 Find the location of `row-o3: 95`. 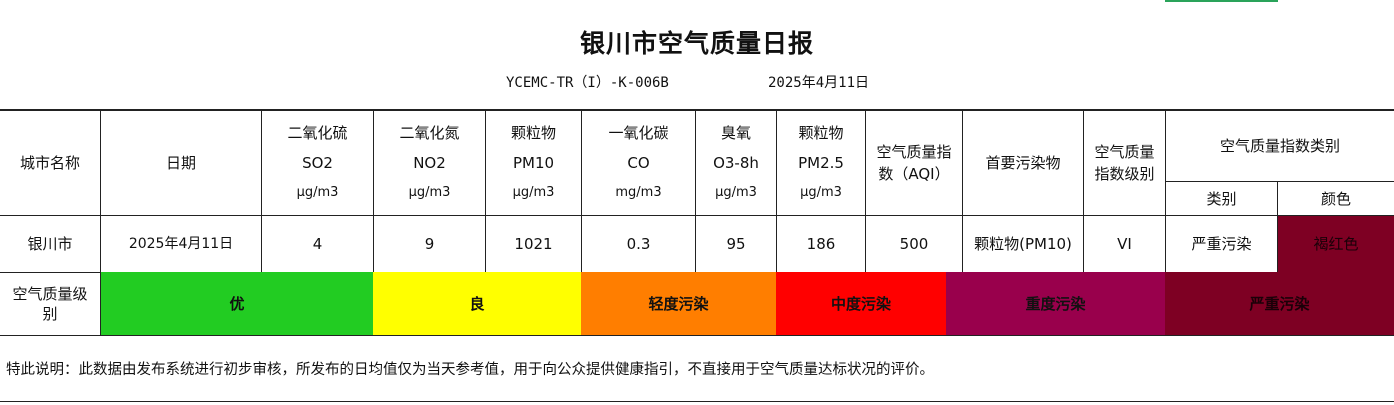

row-o3: 95 is located at coordinates (736, 244).